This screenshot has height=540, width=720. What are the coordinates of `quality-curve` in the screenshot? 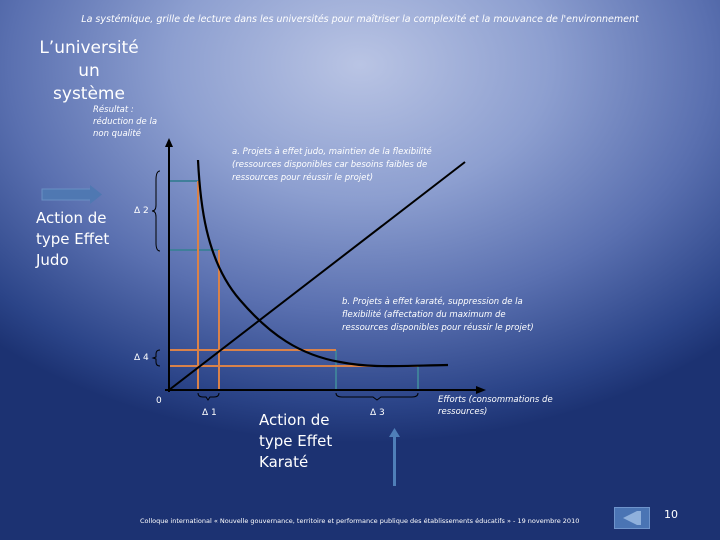 It's located at (322, 263).